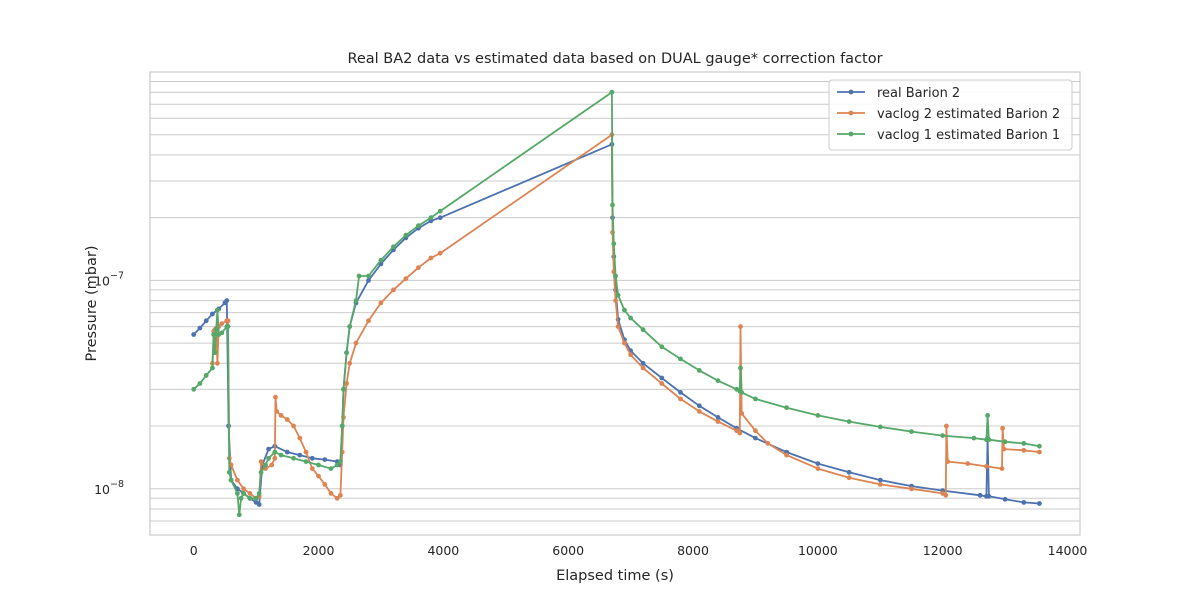  I want to click on legend-entry: vaclog 2 estimated Barion 2, so click(968, 114).